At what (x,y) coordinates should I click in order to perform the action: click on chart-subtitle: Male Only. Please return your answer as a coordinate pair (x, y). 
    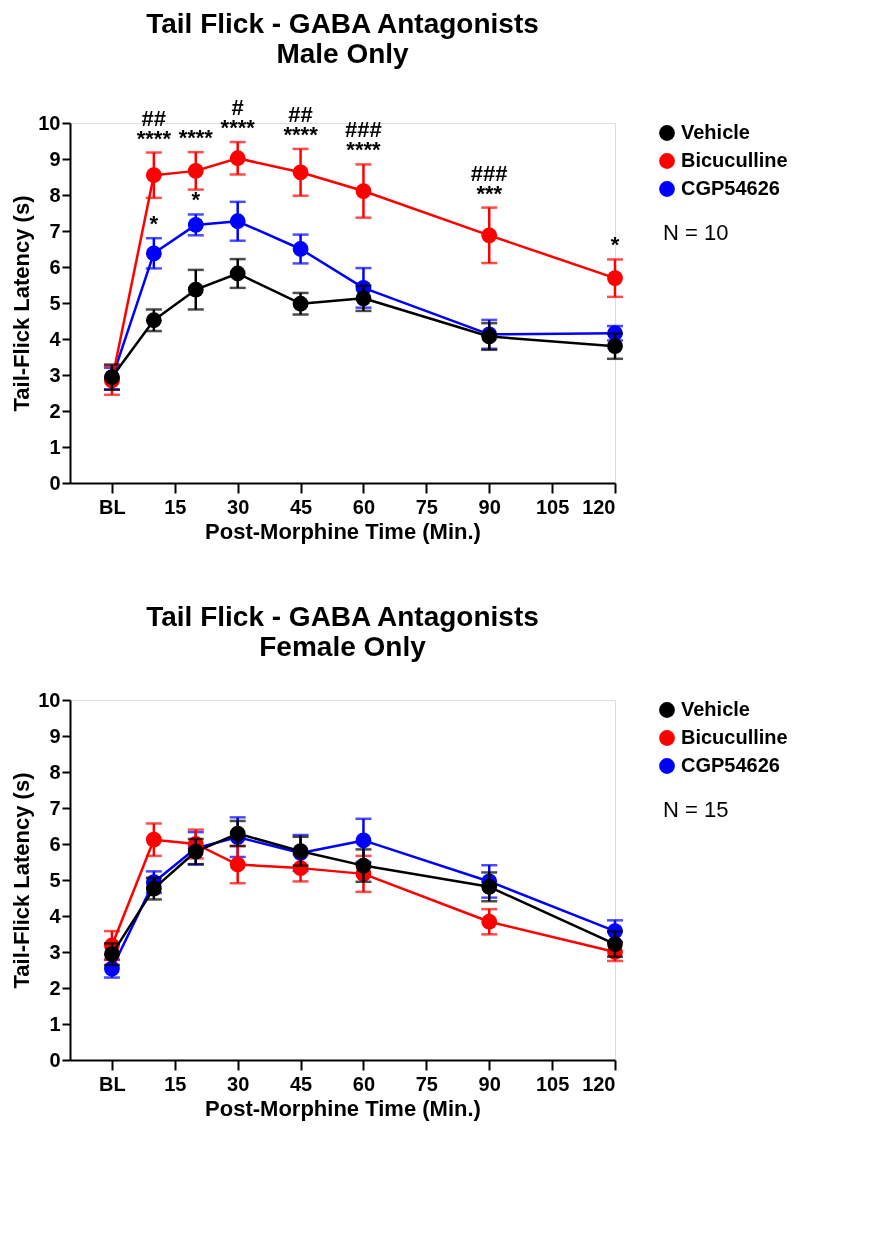
    Looking at the image, I should click on (343, 54).